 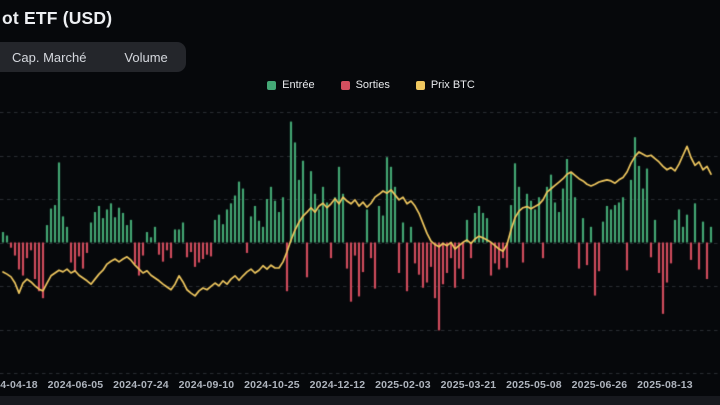 I want to click on legend-item-sorties: Sorties, so click(x=365, y=85).